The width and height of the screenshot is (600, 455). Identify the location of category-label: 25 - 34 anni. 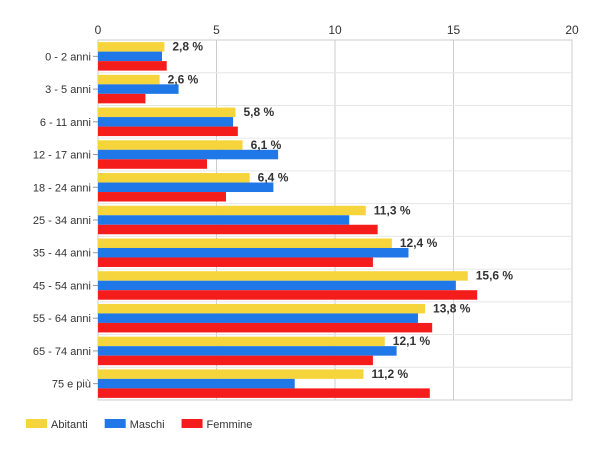
(62, 221).